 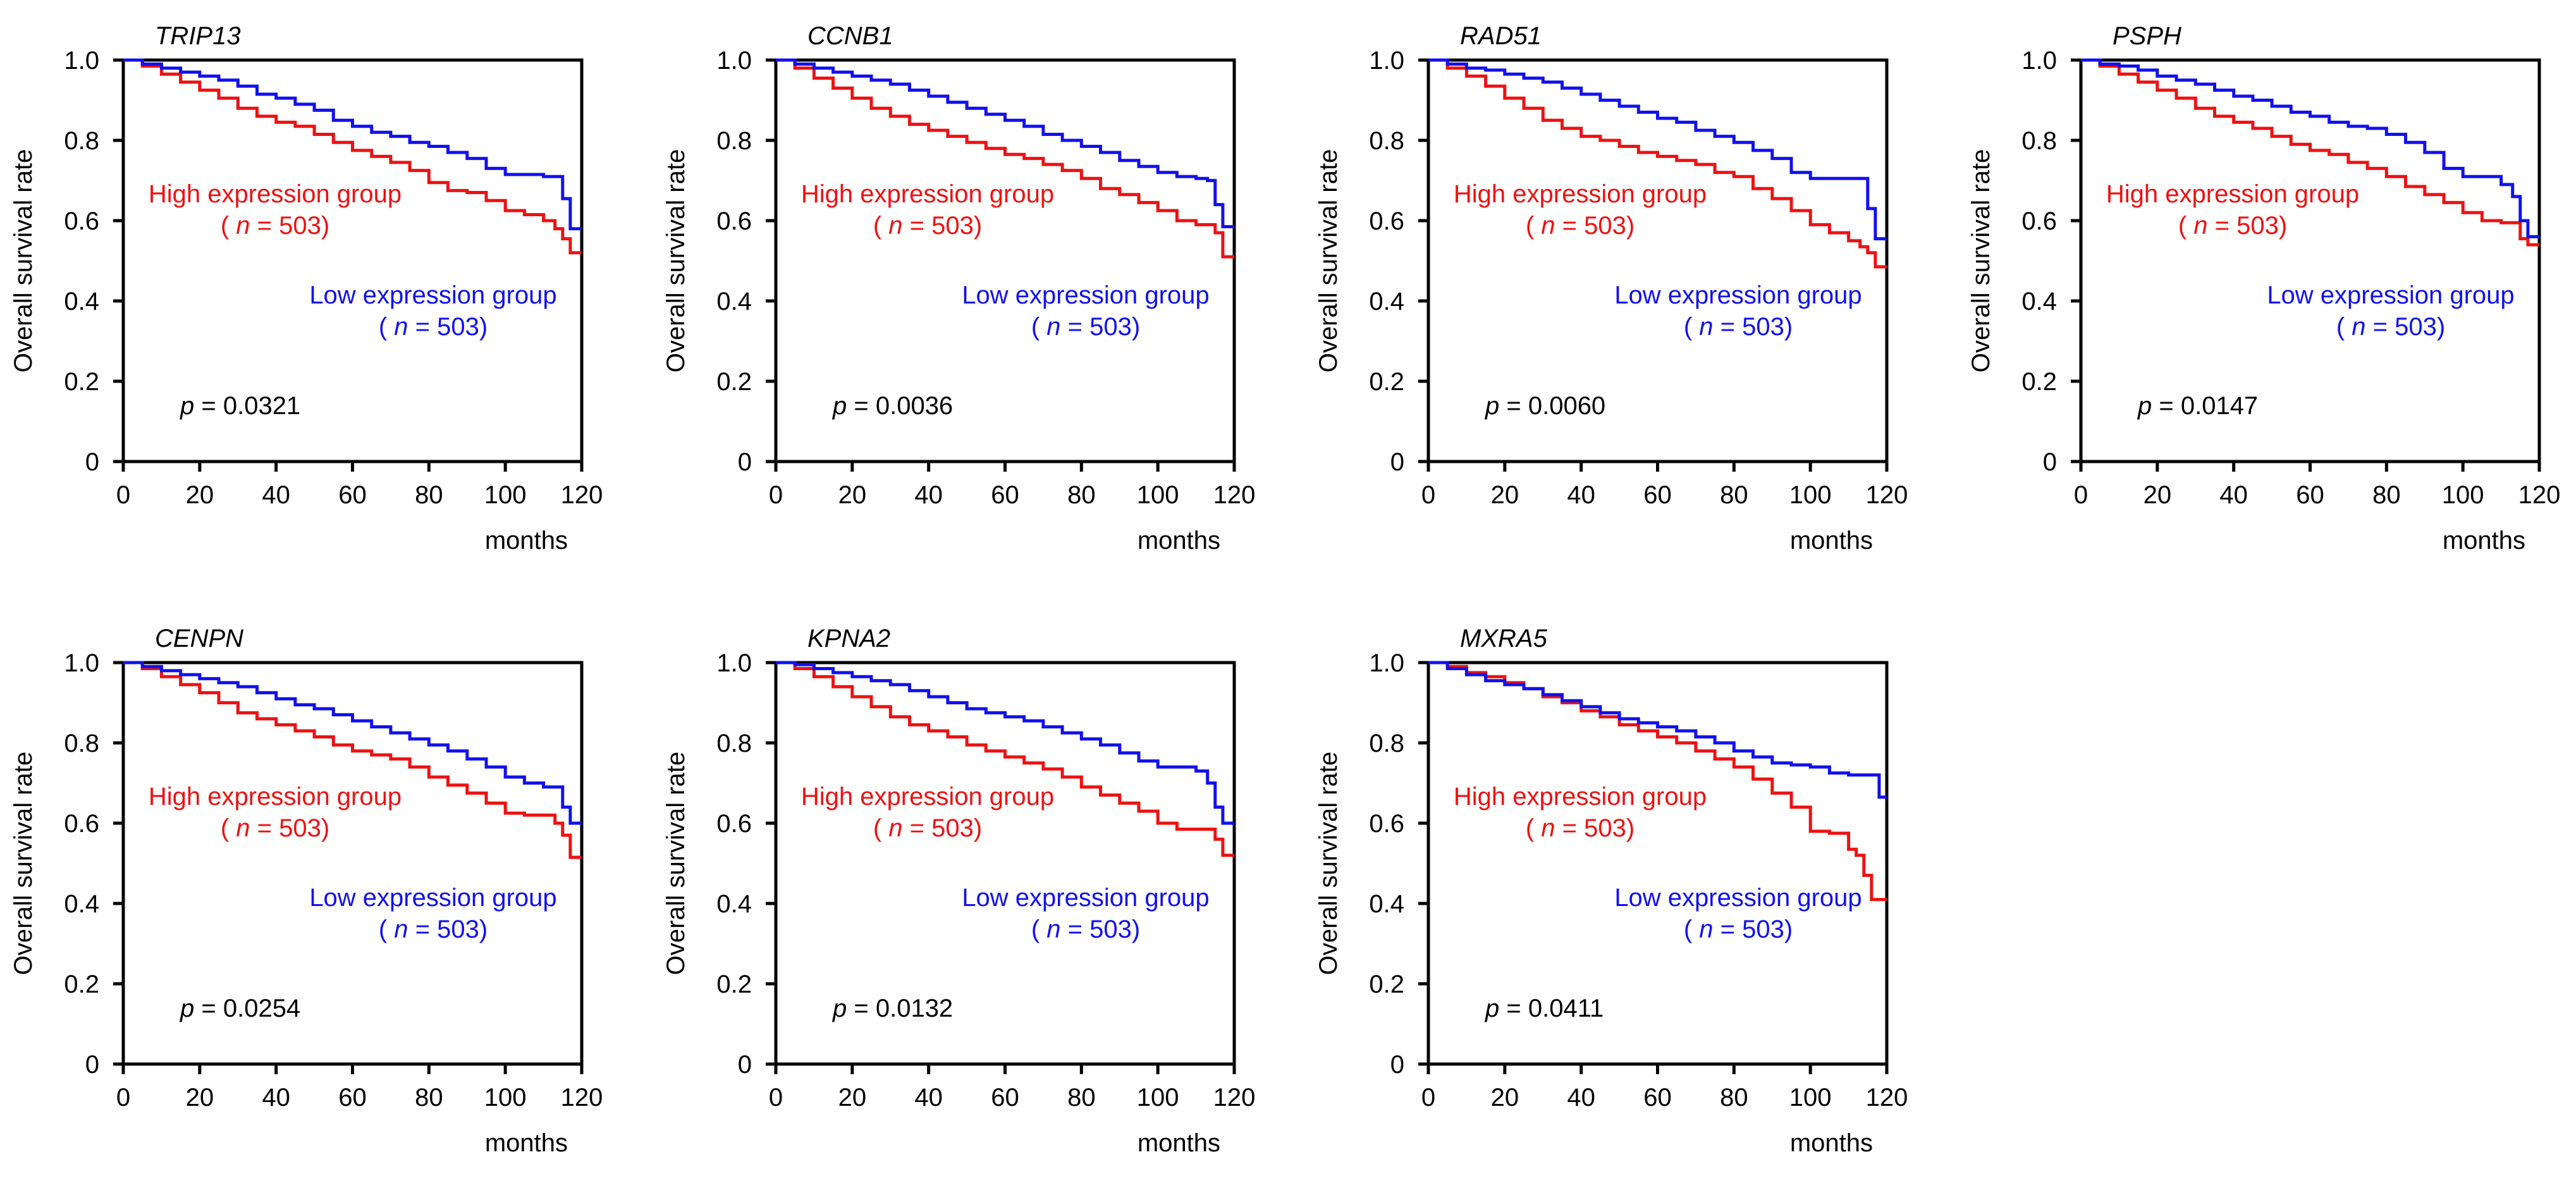 What do you see at coordinates (240, 1009) in the screenshot?
I see `p-value: p = 0.0254` at bounding box center [240, 1009].